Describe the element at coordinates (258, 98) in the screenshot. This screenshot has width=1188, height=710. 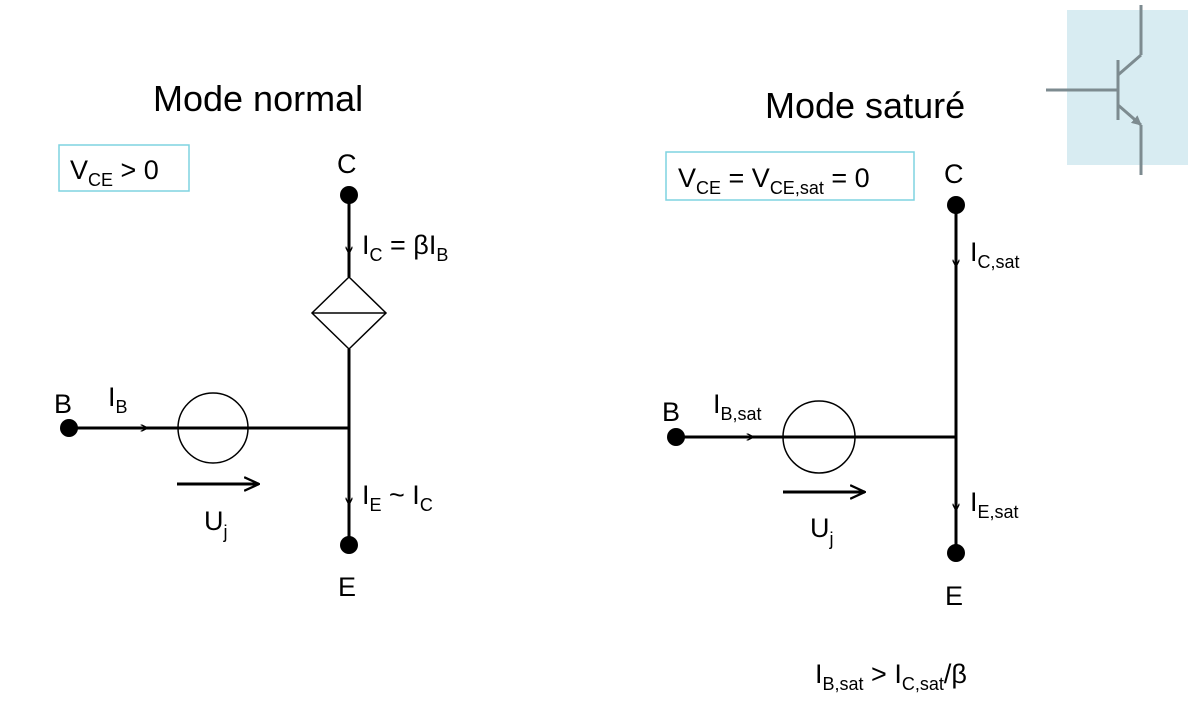
I see `mode-normal-title: Mode normal` at that location.